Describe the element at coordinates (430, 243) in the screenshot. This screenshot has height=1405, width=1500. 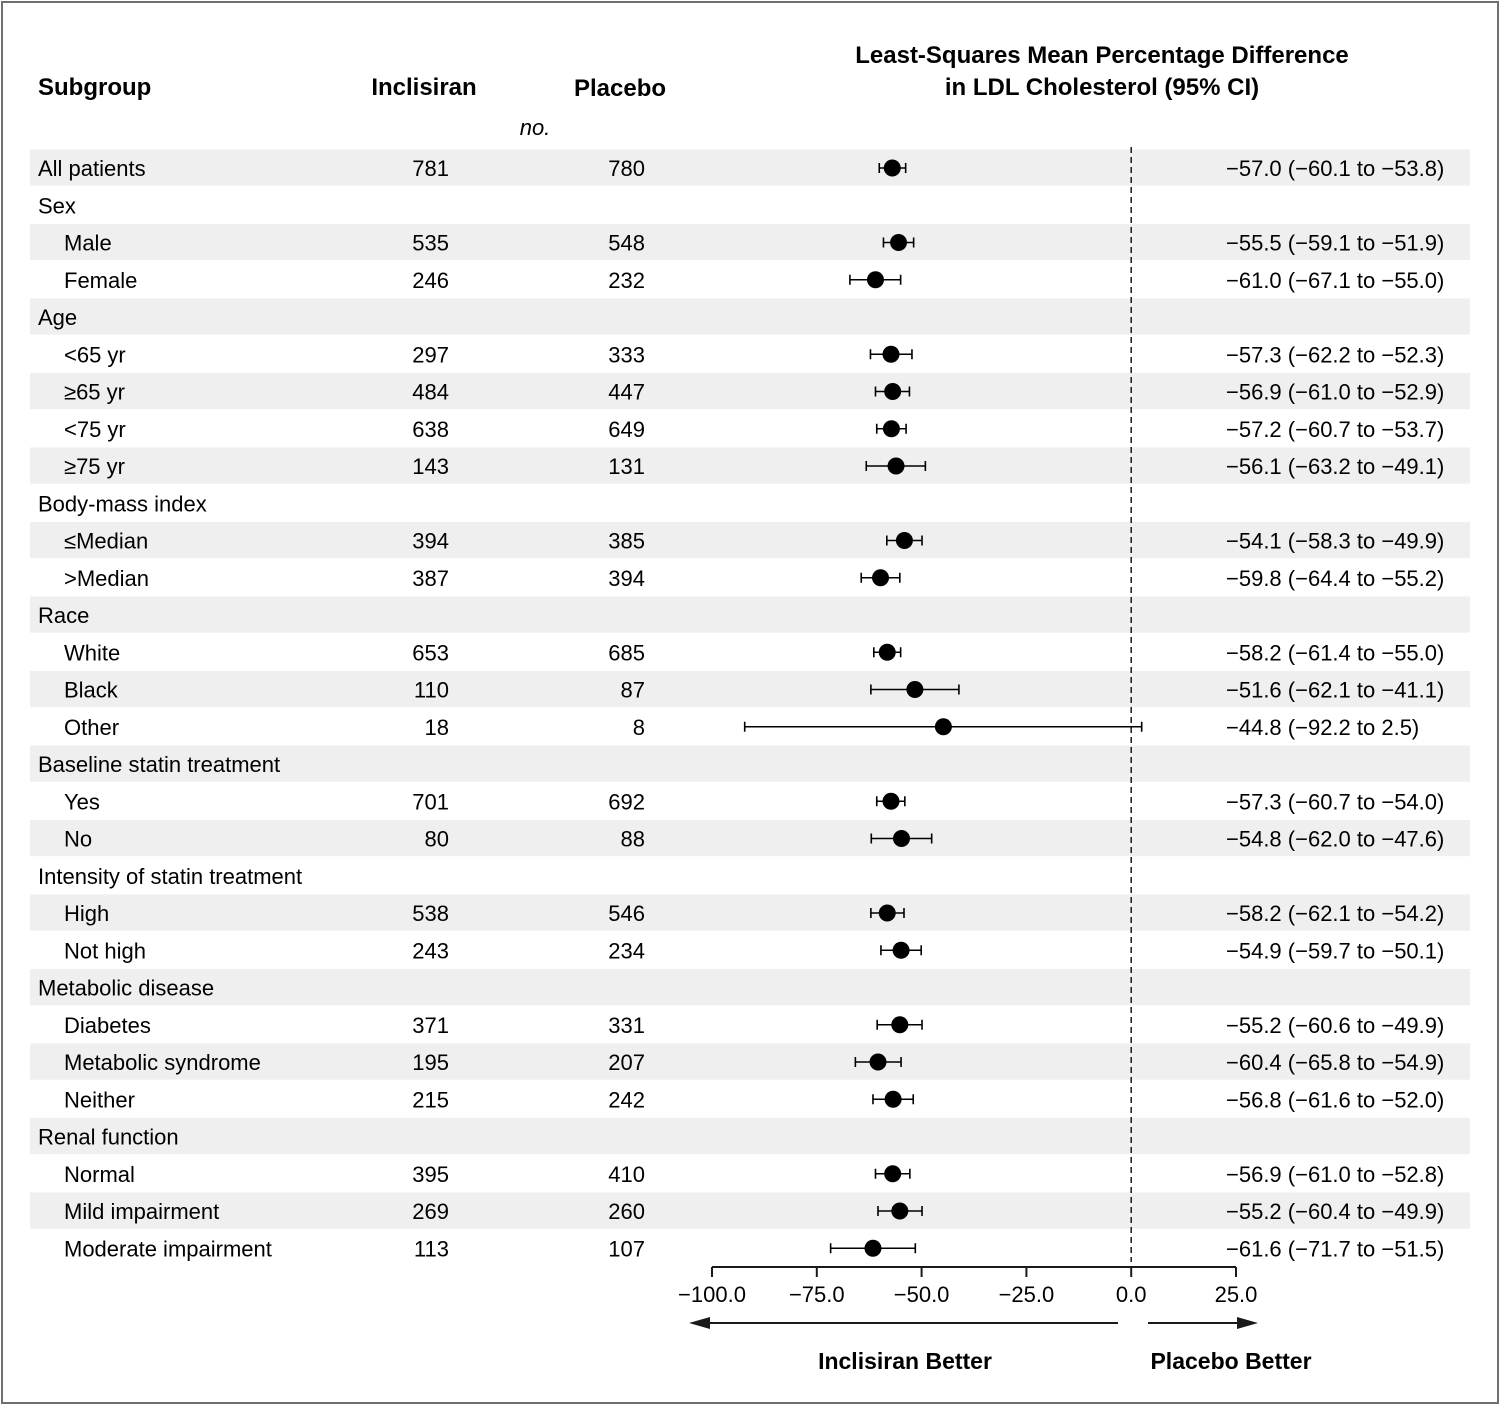
I see `inclisiran-count: 535` at that location.